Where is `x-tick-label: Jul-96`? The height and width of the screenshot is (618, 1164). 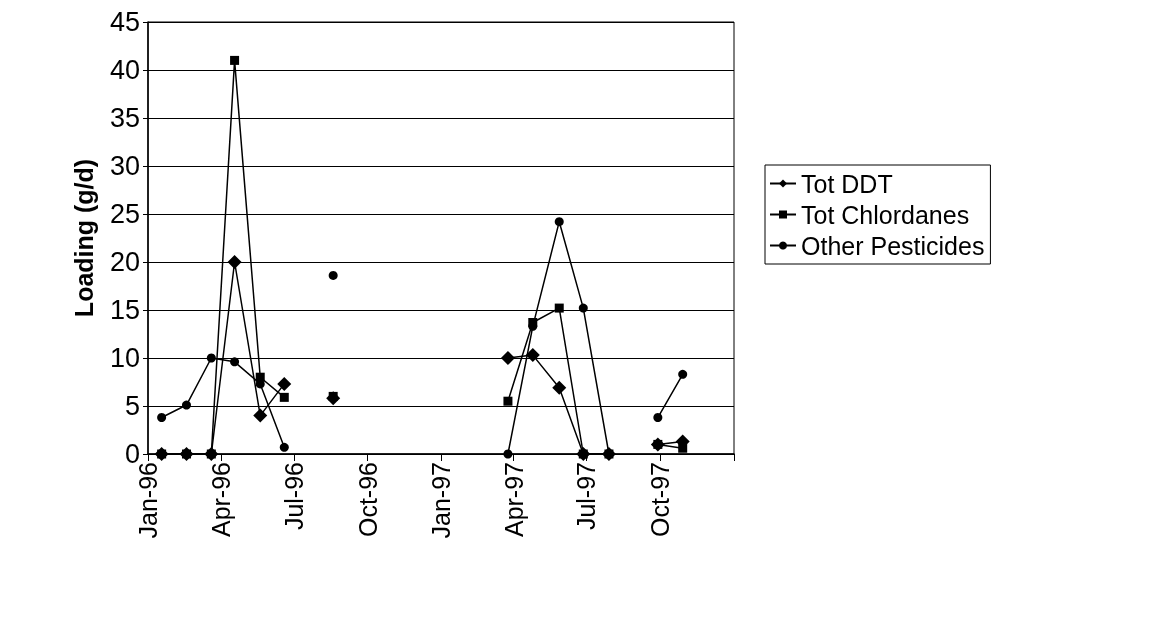 x-tick-label: Jul-96 is located at coordinates (293, 496).